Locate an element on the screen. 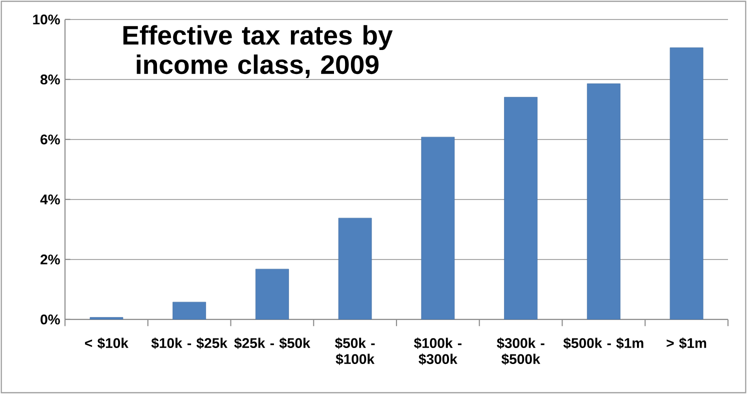 This screenshot has width=747, height=394. x-tick-label: $10k - $25k is located at coordinates (189, 343).